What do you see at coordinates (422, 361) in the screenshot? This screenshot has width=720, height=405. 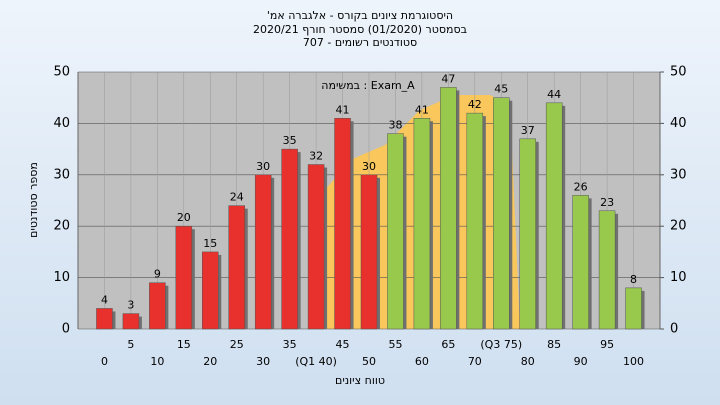 I see `x-tick-label: 60` at bounding box center [422, 361].